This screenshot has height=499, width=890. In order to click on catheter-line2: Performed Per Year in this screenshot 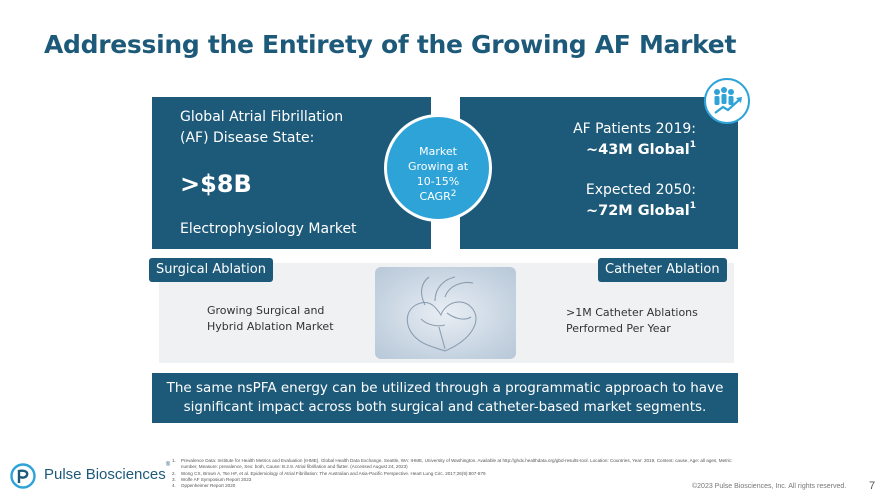, I will do `click(618, 328)`.